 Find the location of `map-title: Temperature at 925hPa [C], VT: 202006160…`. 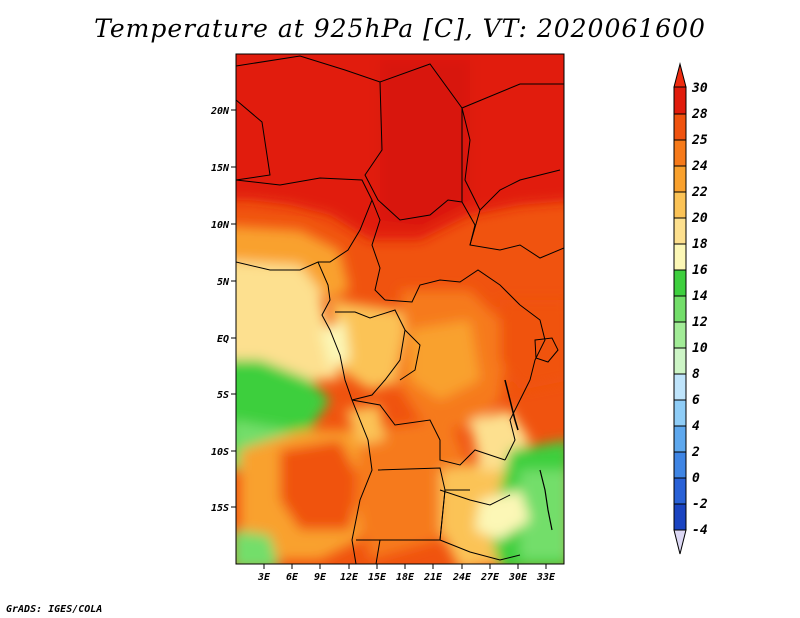

map-title: Temperature at 925hPa [C], VT: 202006160… is located at coordinates (400, 28).